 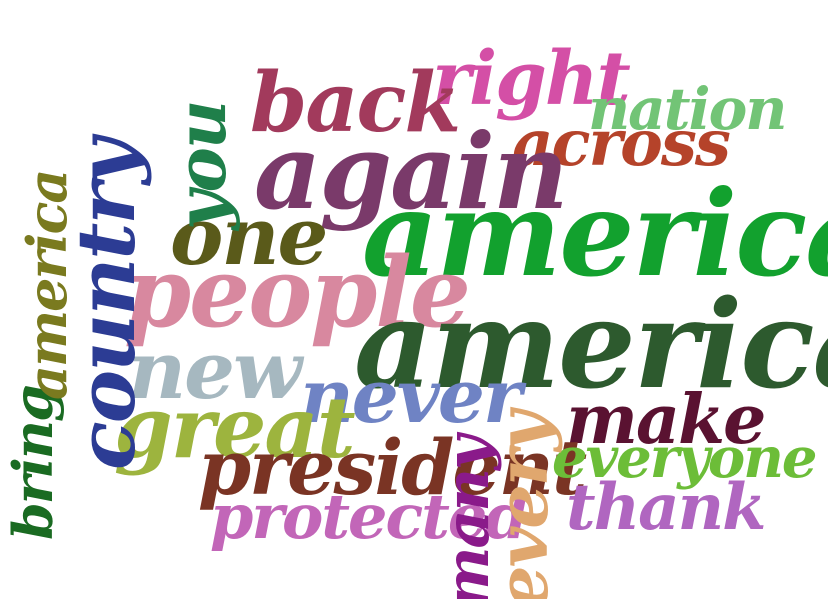 I want to click on word-back: back, so click(x=355, y=103).